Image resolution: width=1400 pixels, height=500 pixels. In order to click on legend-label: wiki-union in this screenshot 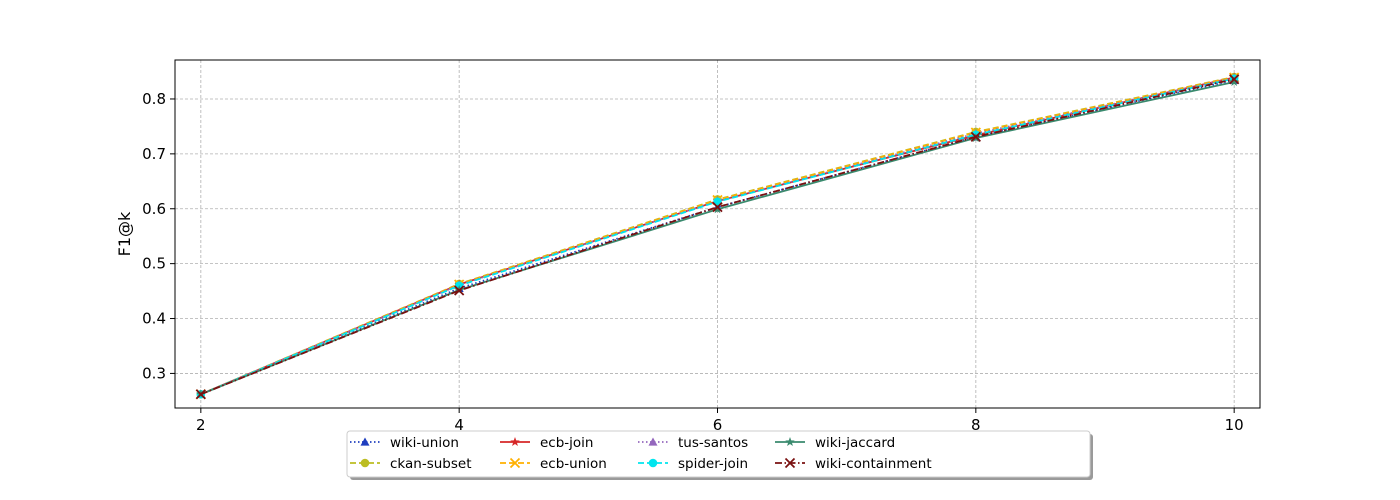, I will do `click(424, 443)`.